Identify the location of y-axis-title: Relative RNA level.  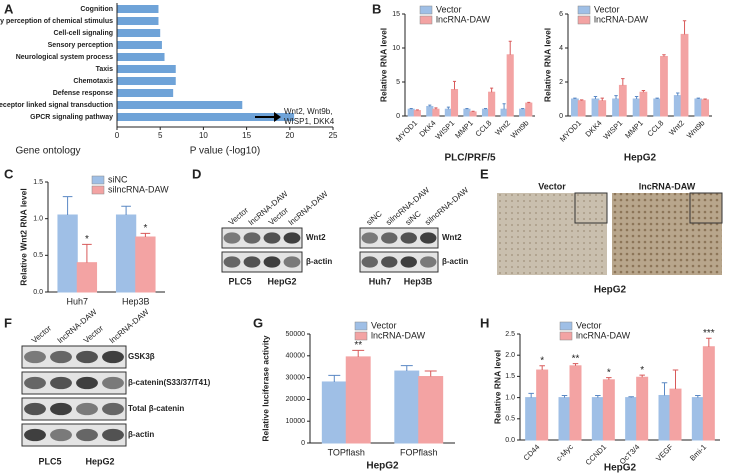
(383, 65).